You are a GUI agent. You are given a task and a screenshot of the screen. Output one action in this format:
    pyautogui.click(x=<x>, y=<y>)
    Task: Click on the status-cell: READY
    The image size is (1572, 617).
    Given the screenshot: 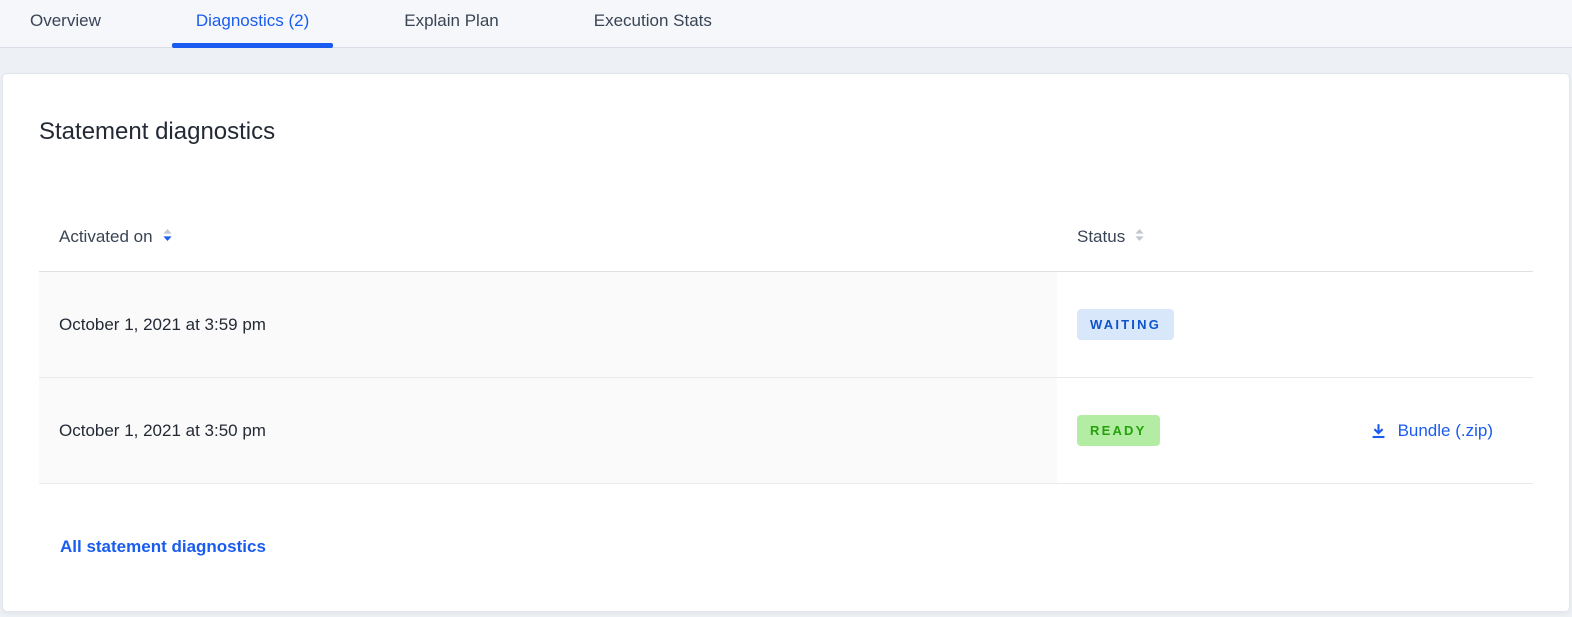 What is the action you would take?
    pyautogui.click(x=1157, y=430)
    